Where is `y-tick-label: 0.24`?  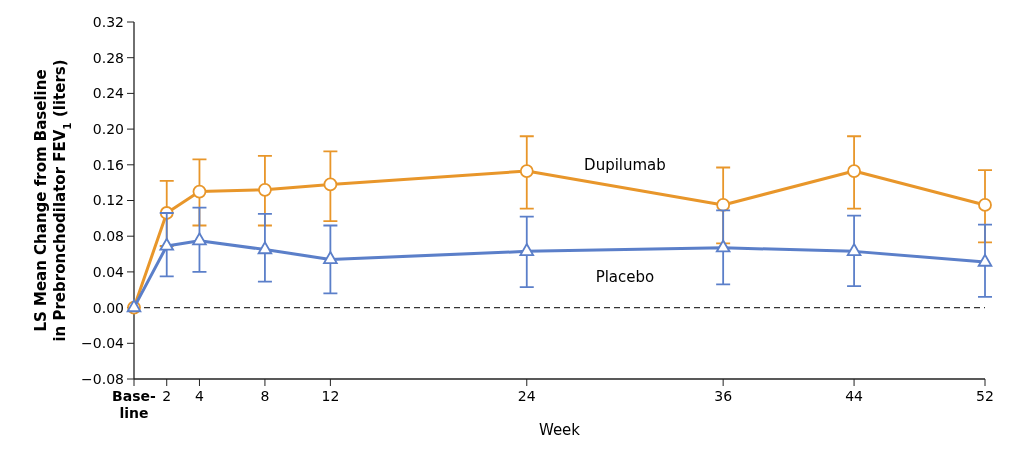 y-tick-label: 0.24 is located at coordinates (108, 93).